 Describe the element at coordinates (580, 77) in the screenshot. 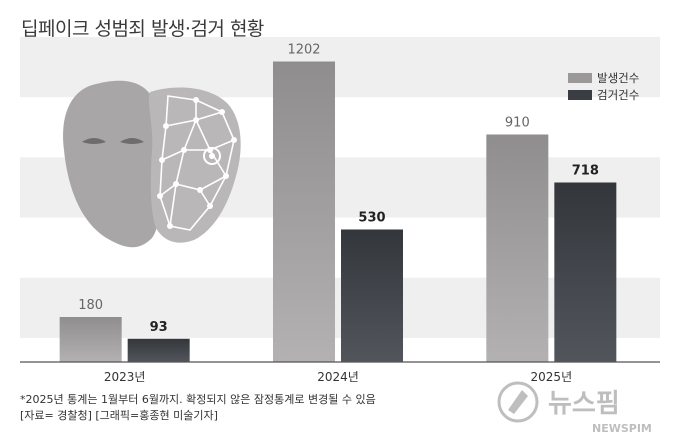

I see `legend-swatch-report` at that location.